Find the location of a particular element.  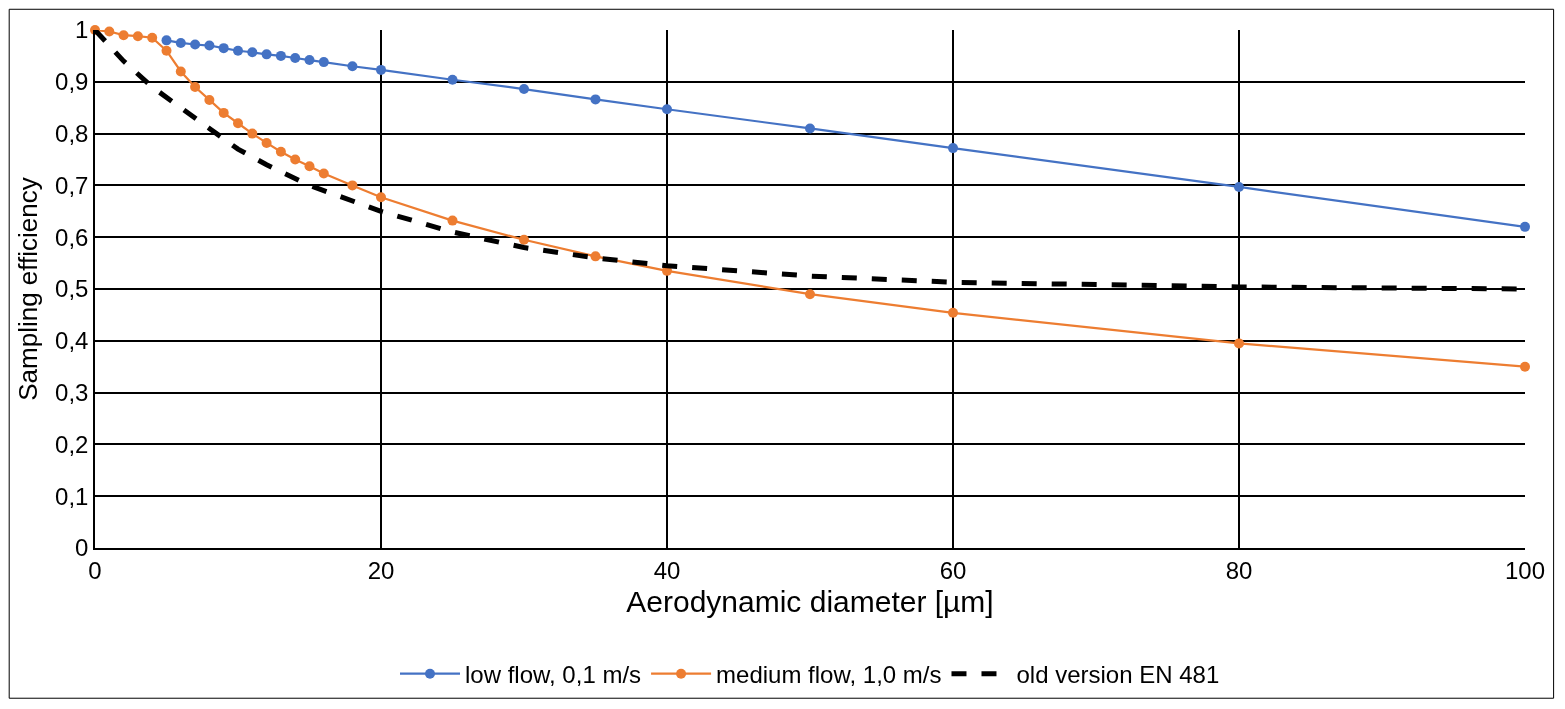

x-tick-label: 80 is located at coordinates (1239, 570).